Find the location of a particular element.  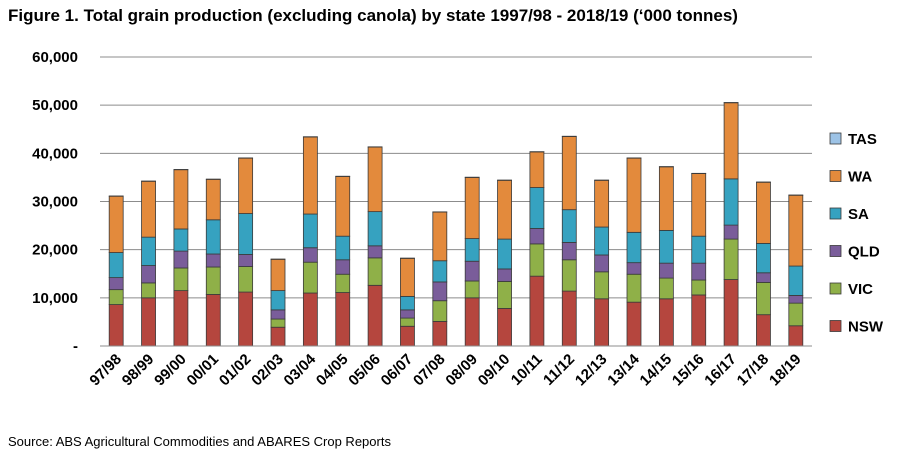

x-tick-label: 13/14 is located at coordinates (623, 369).